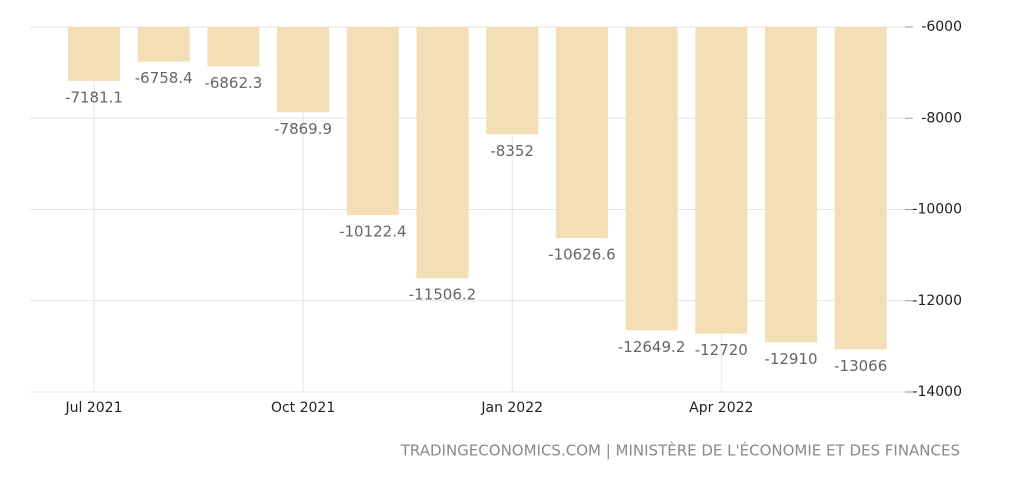 This screenshot has height=477, width=1024. I want to click on value-label: -12649.2, so click(651, 347).